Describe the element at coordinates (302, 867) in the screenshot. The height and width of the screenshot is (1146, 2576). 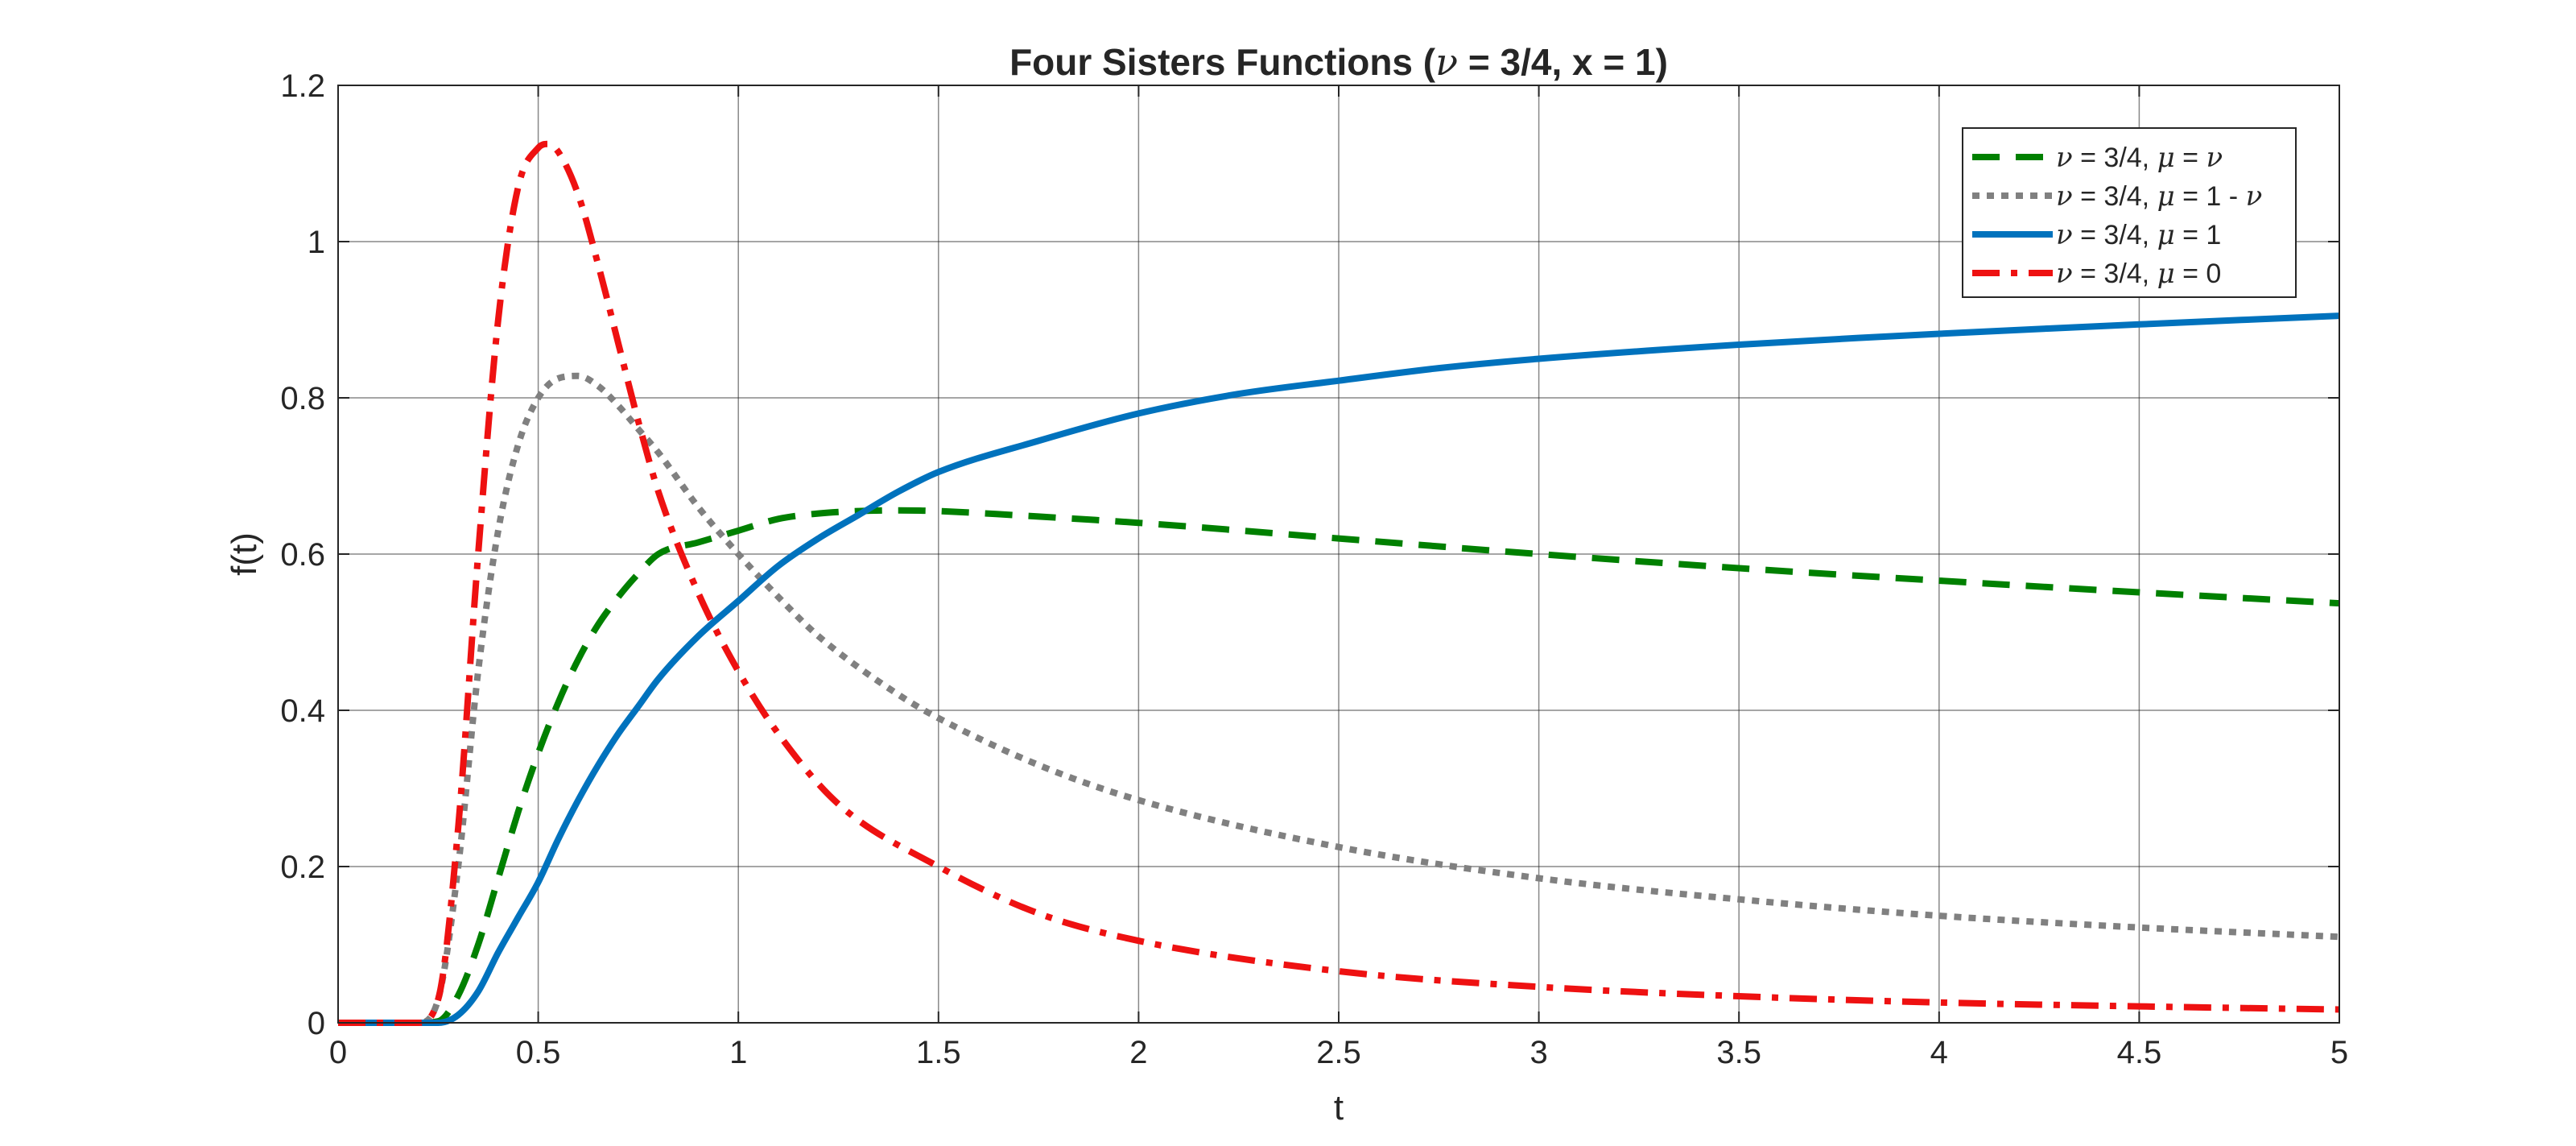
I see `y-tick-label: 0.2` at that location.